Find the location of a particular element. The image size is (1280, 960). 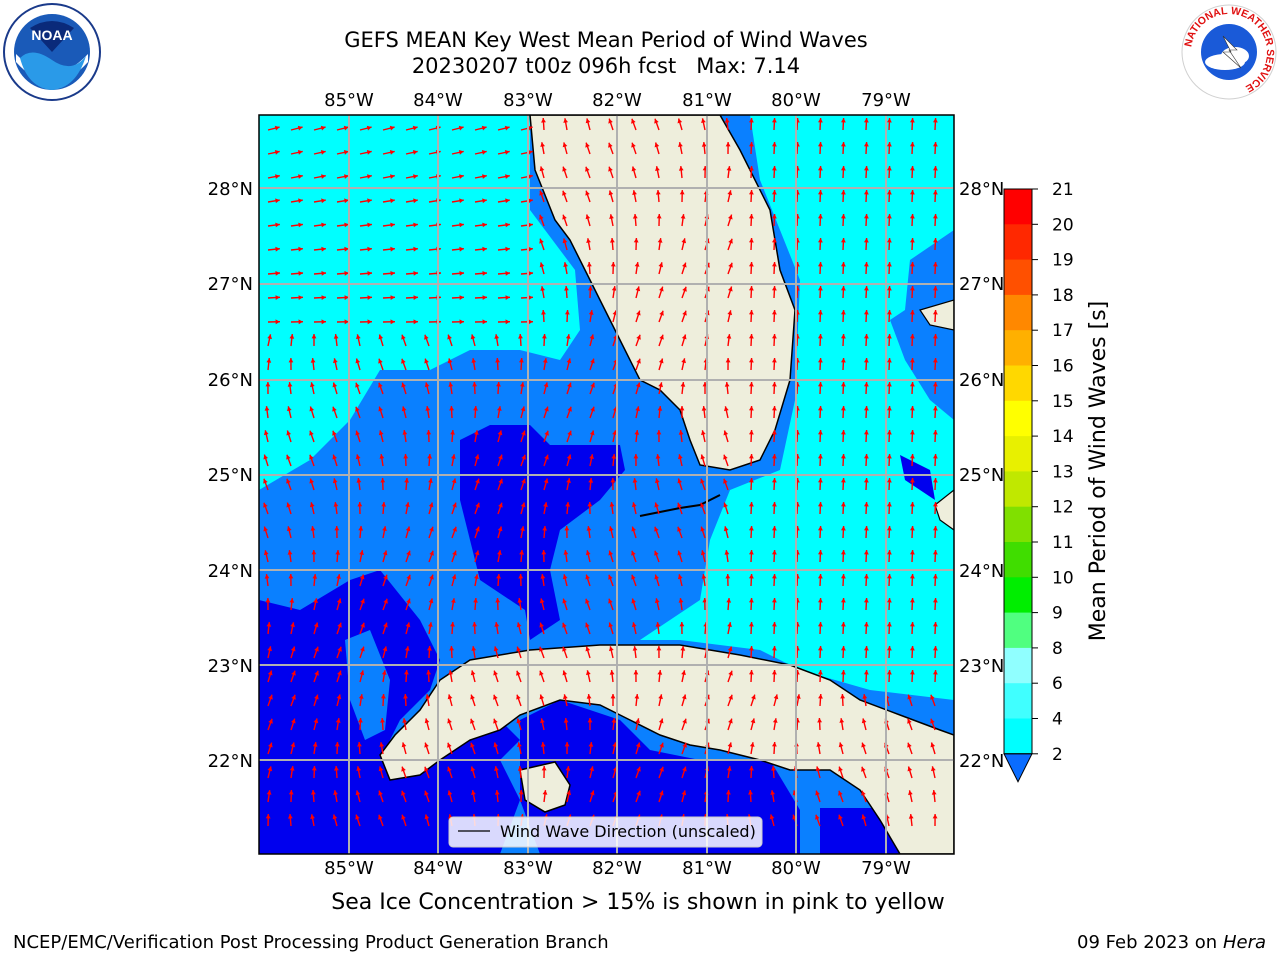

lat-label-right: 26°N is located at coordinates (981, 380).